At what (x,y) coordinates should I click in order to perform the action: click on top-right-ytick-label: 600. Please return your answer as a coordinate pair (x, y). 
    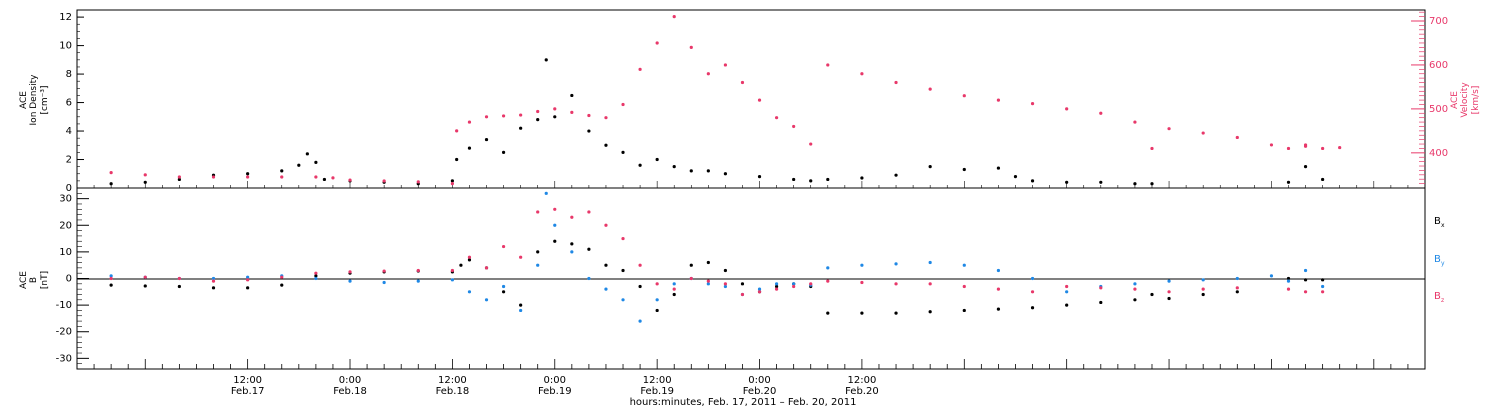
    Looking at the image, I should click on (1438, 65).